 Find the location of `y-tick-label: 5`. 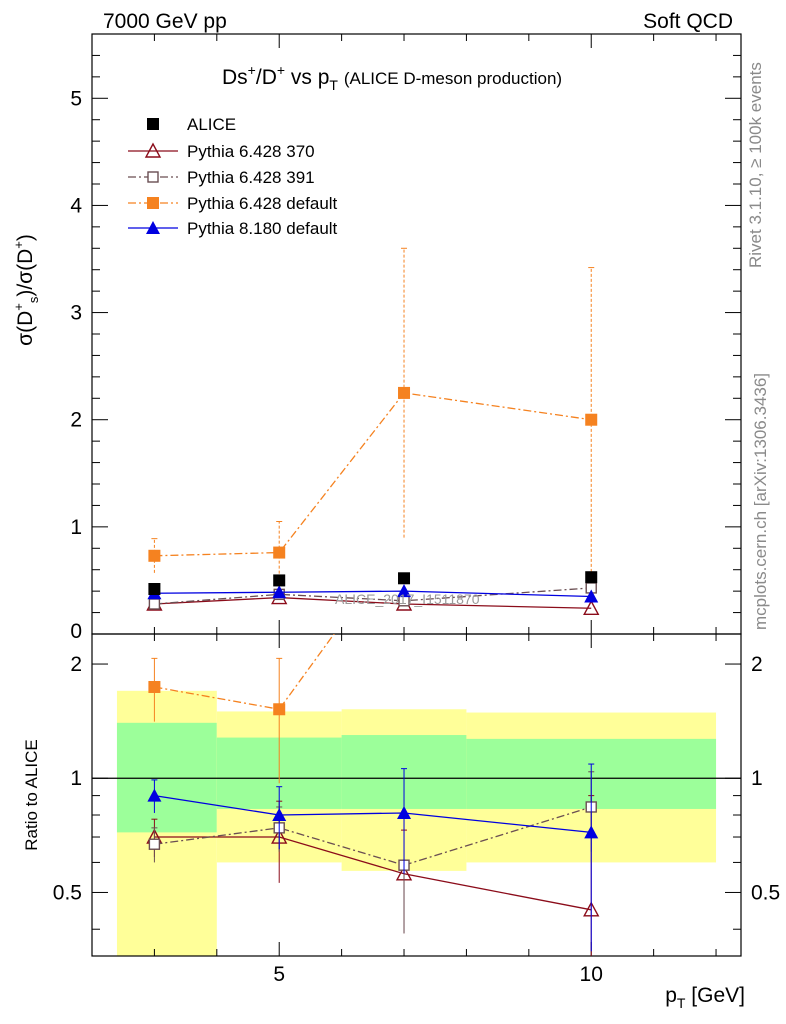

y-tick-label: 5 is located at coordinates (76, 98).